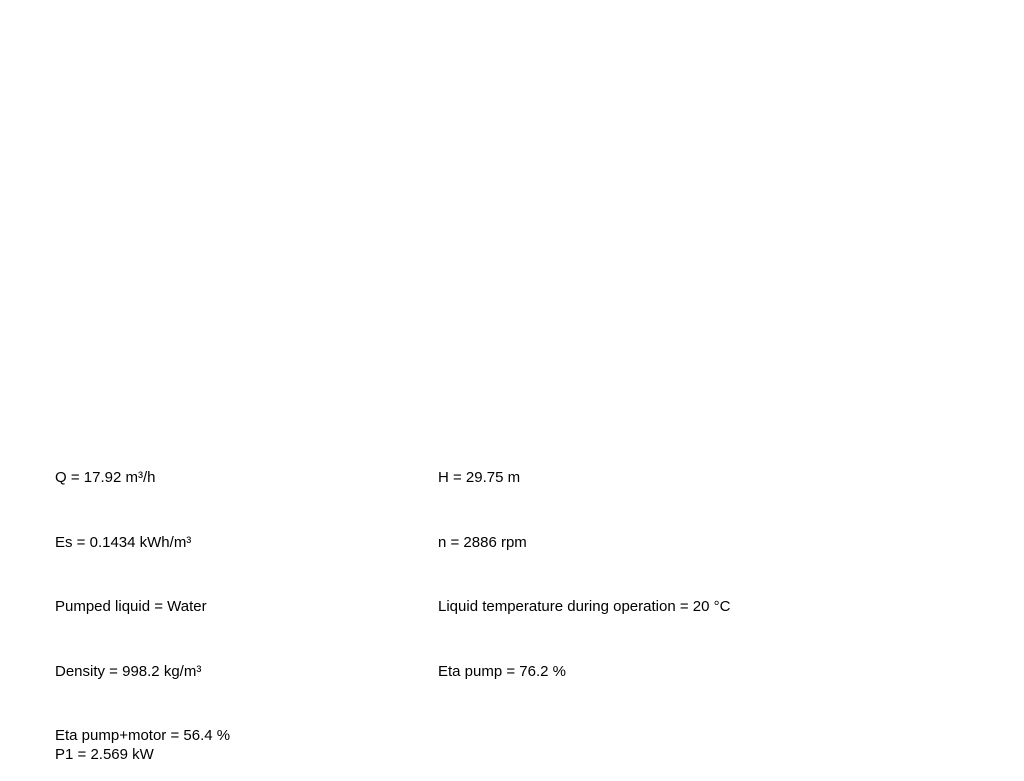 The height and width of the screenshot is (781, 1024). Describe the element at coordinates (128, 671) in the screenshot. I see `info-density: Density = 998.2 kg/m³` at that location.